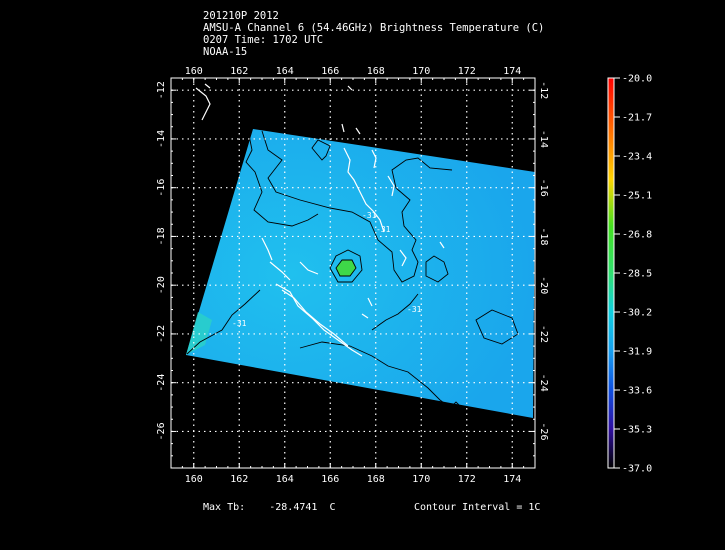  What do you see at coordinates (637, 430) in the screenshot?
I see `colorbar-tick-label: -35.3` at bounding box center [637, 430].